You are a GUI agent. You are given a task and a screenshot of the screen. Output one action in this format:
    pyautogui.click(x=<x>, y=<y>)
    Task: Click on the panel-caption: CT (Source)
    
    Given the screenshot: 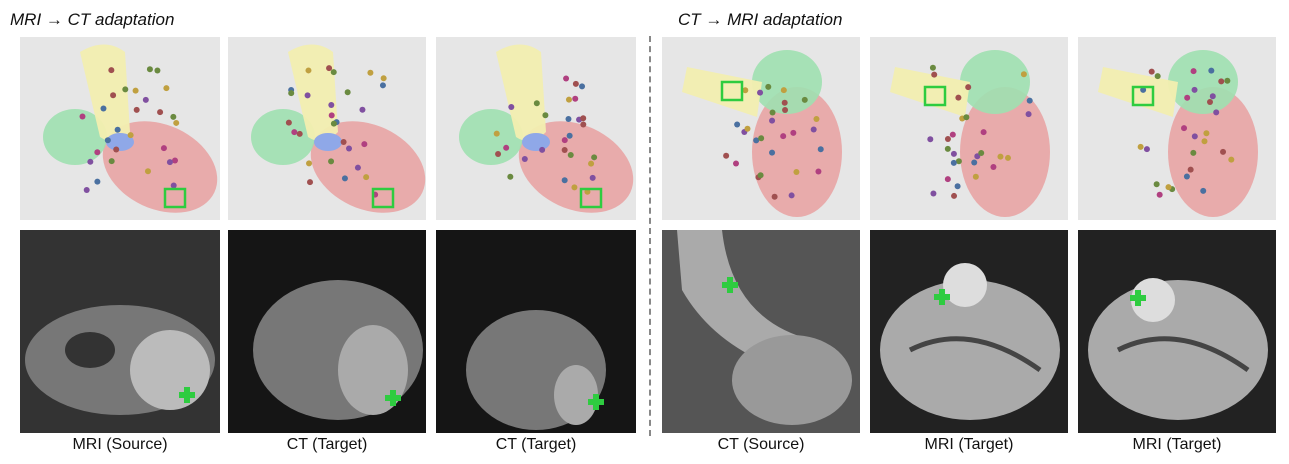 What is the action you would take?
    pyautogui.click(x=761, y=444)
    